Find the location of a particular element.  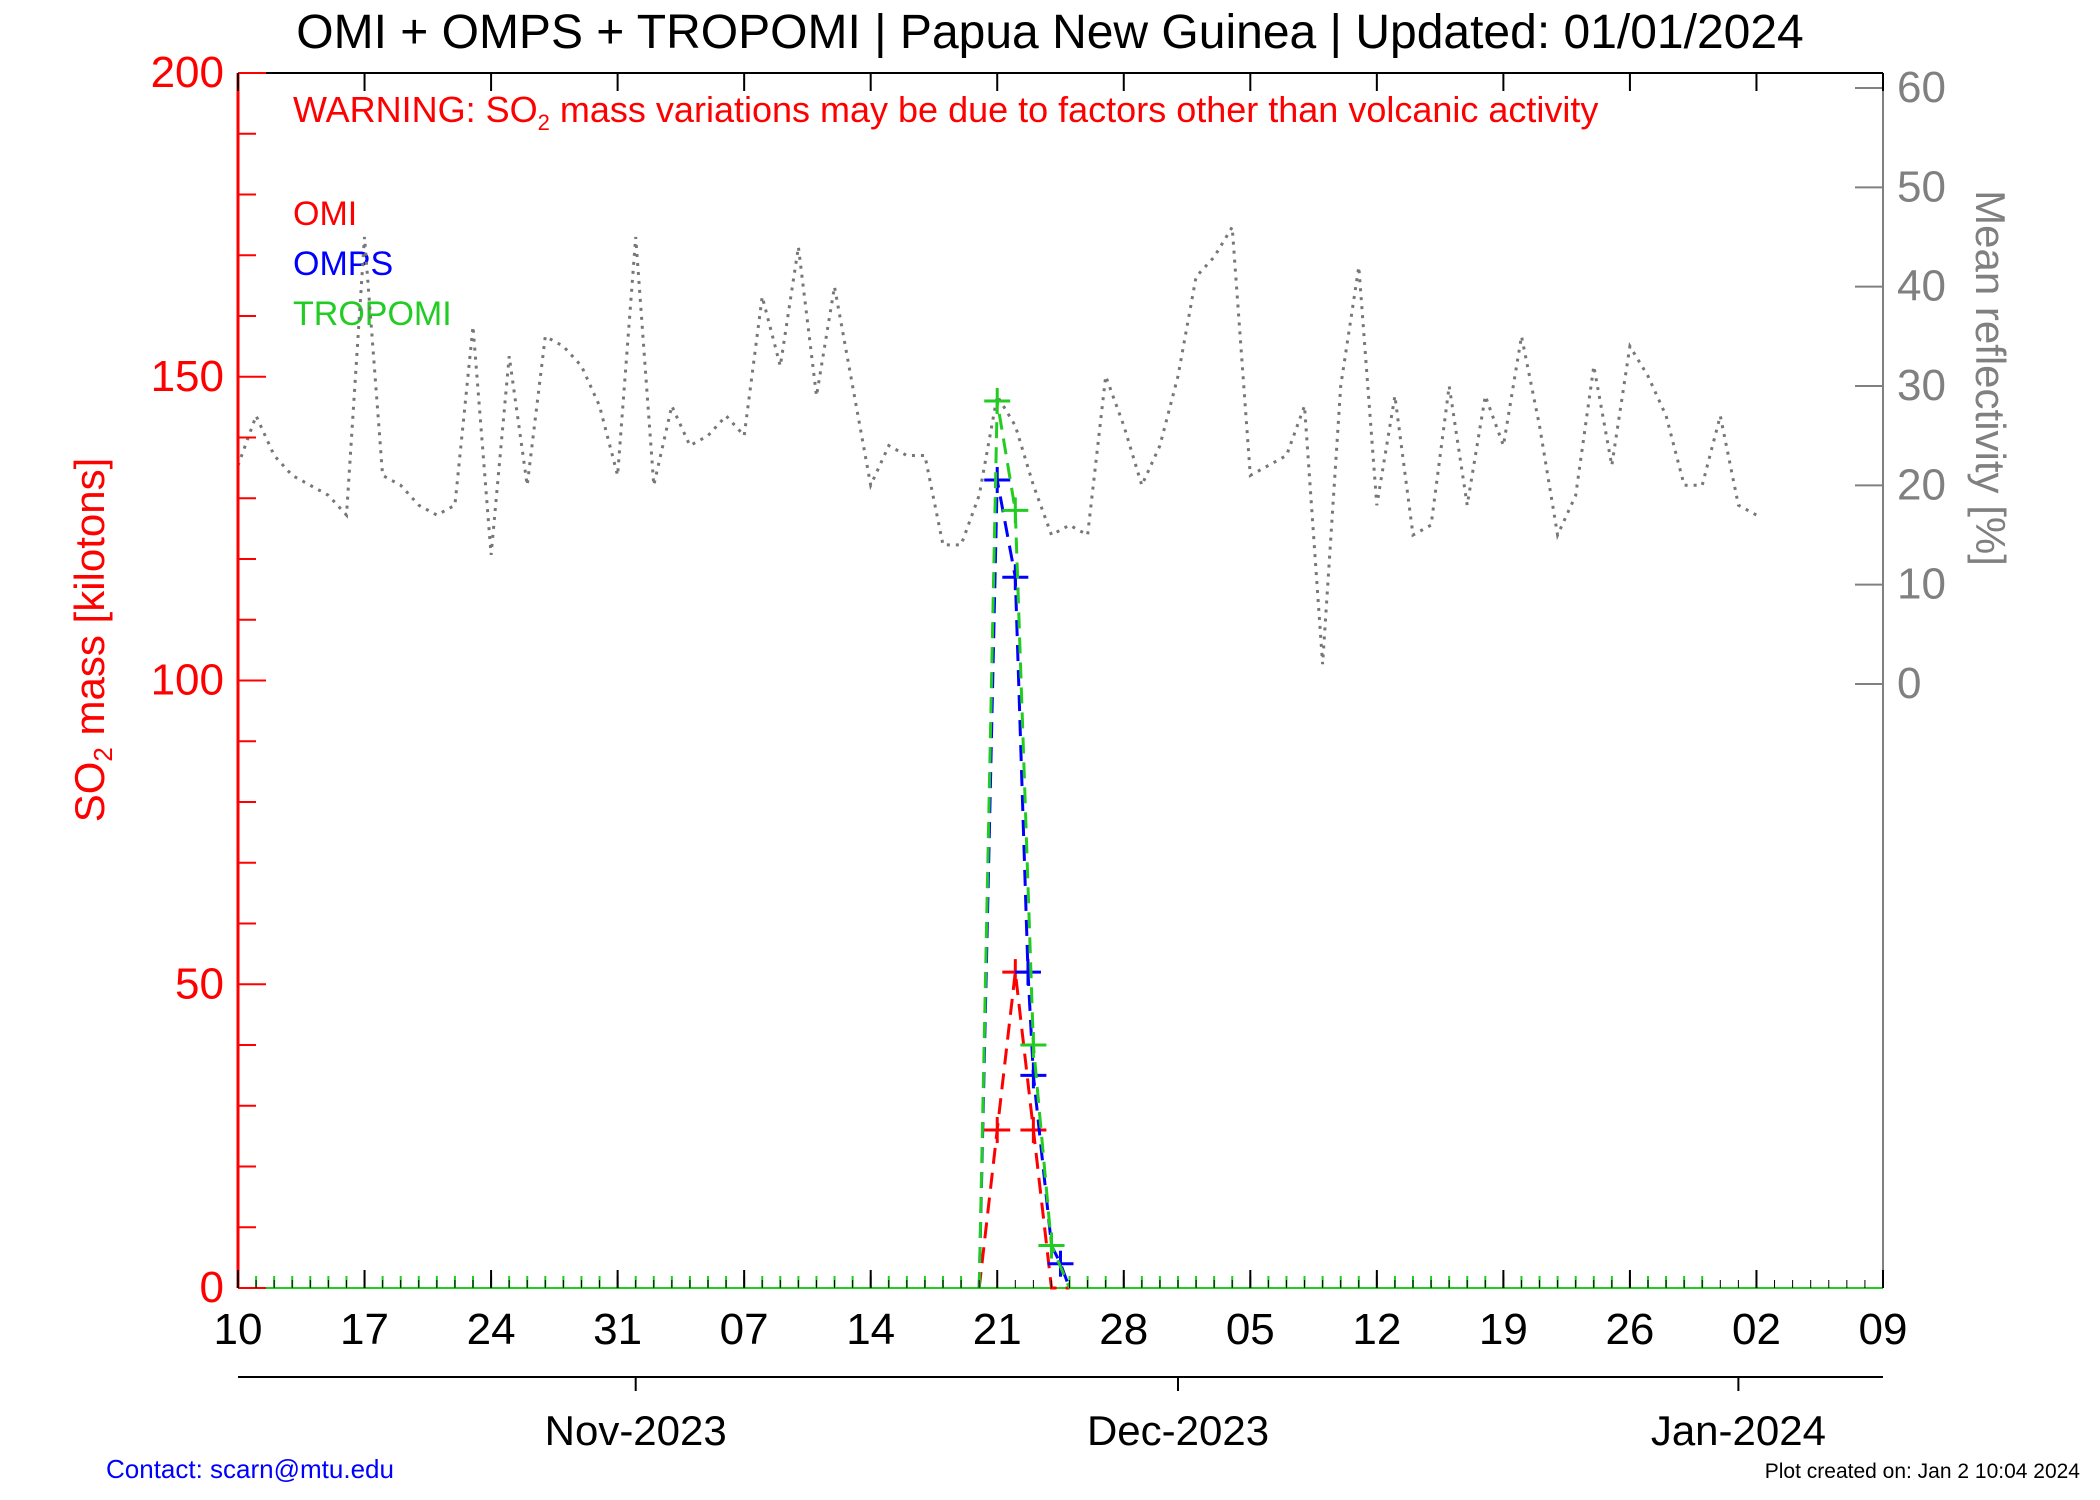

y2-tick-label: 60 is located at coordinates (1921, 87).